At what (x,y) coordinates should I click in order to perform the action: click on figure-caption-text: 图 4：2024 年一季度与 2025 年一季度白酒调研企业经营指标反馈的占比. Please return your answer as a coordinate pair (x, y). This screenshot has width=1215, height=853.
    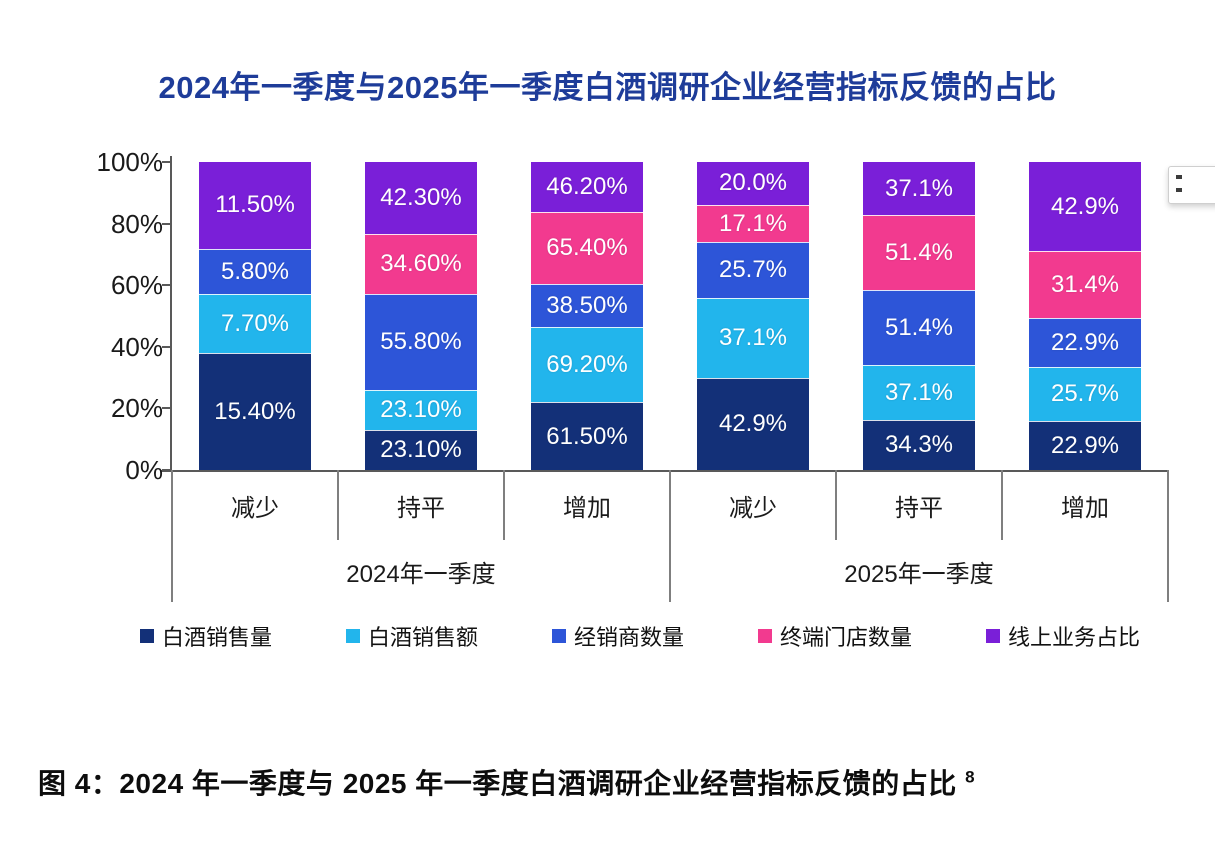
    Looking at the image, I should click on (497, 783).